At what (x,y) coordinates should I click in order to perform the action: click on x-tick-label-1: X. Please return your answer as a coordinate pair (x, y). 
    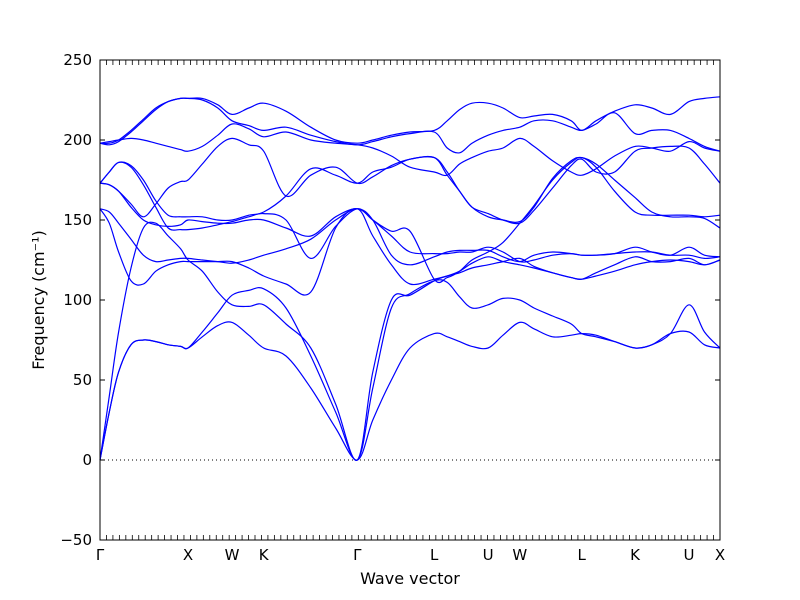
    Looking at the image, I should click on (188, 555).